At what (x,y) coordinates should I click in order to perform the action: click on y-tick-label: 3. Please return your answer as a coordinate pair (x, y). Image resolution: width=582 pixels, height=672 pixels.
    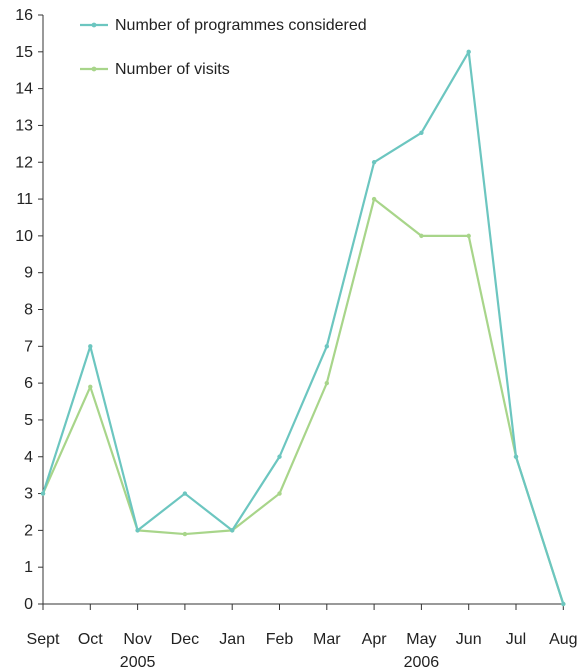
    Looking at the image, I should click on (28, 494).